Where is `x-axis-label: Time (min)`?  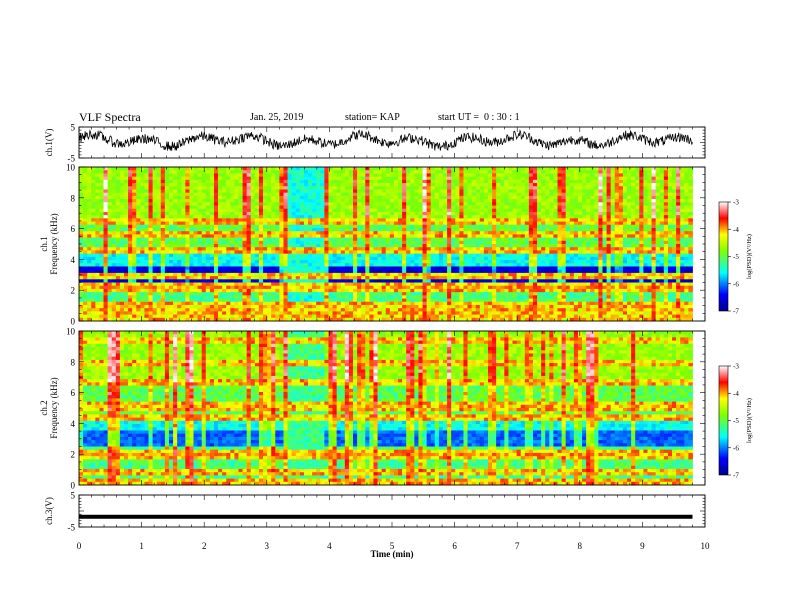
x-axis-label: Time (min) is located at coordinates (391, 554).